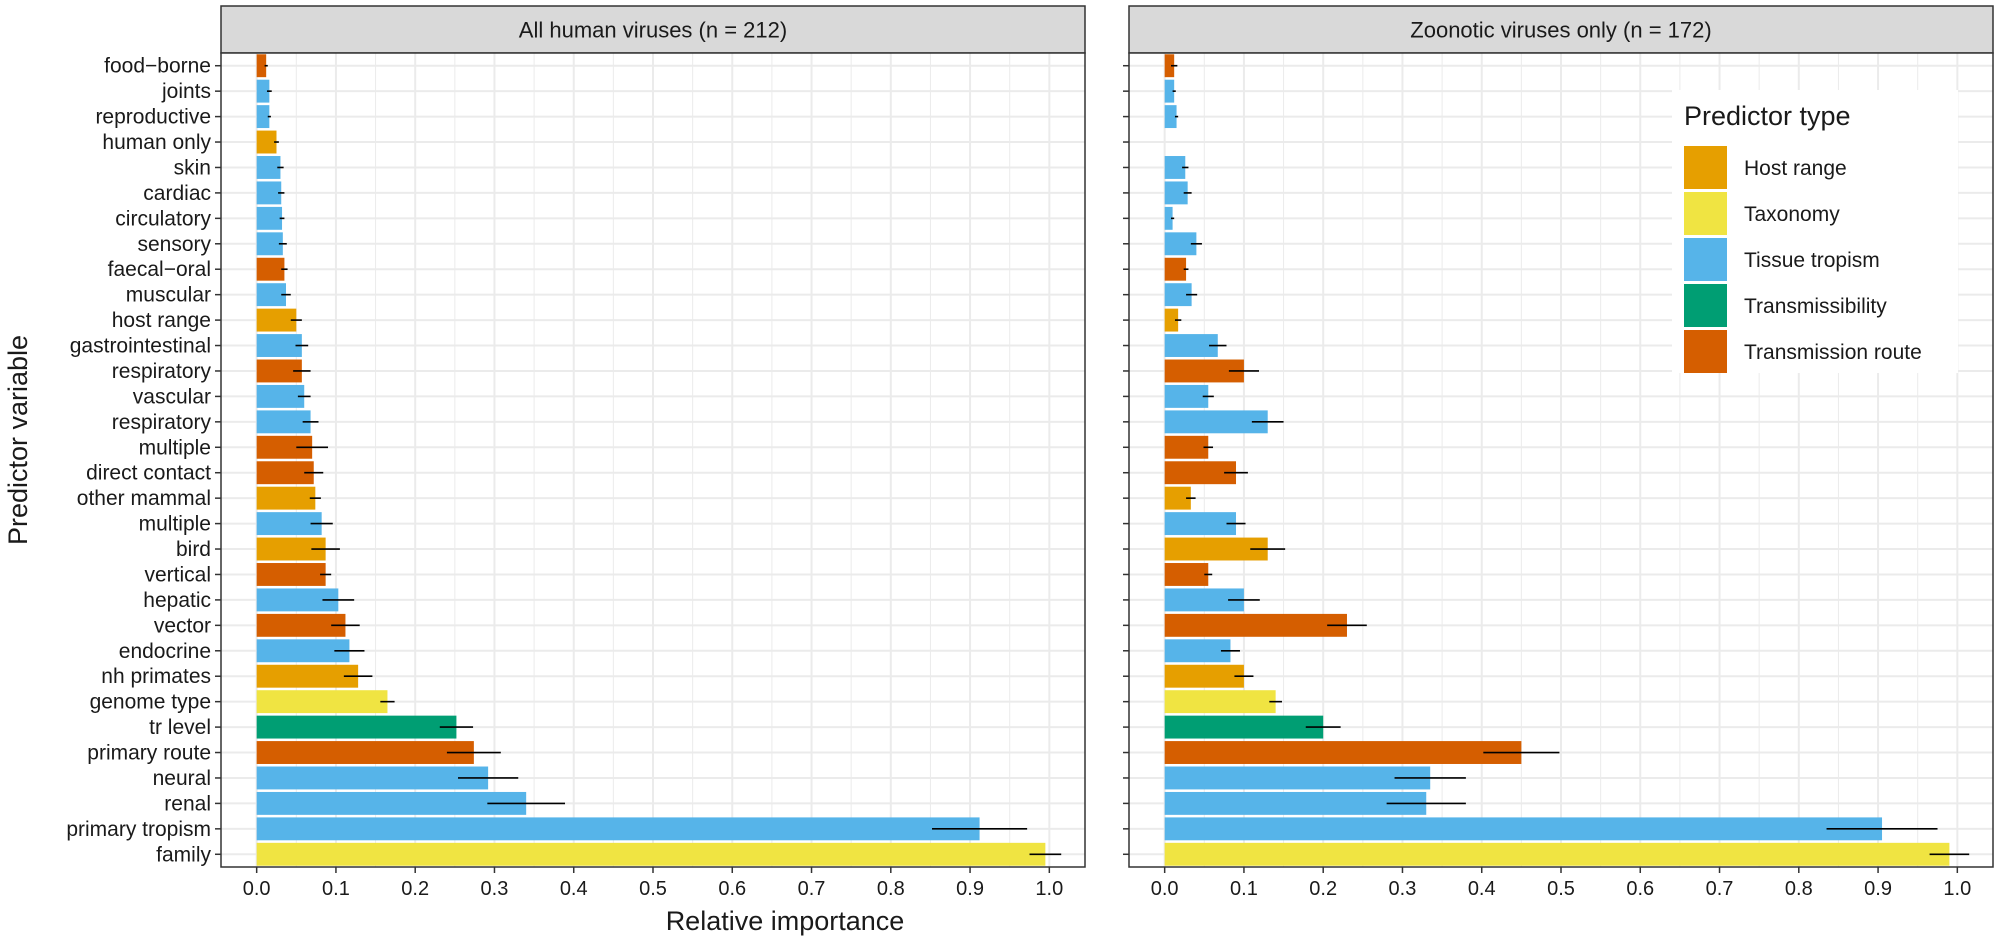  Describe the element at coordinates (187, 803) in the screenshot. I see `y-tick-label: renal` at that location.